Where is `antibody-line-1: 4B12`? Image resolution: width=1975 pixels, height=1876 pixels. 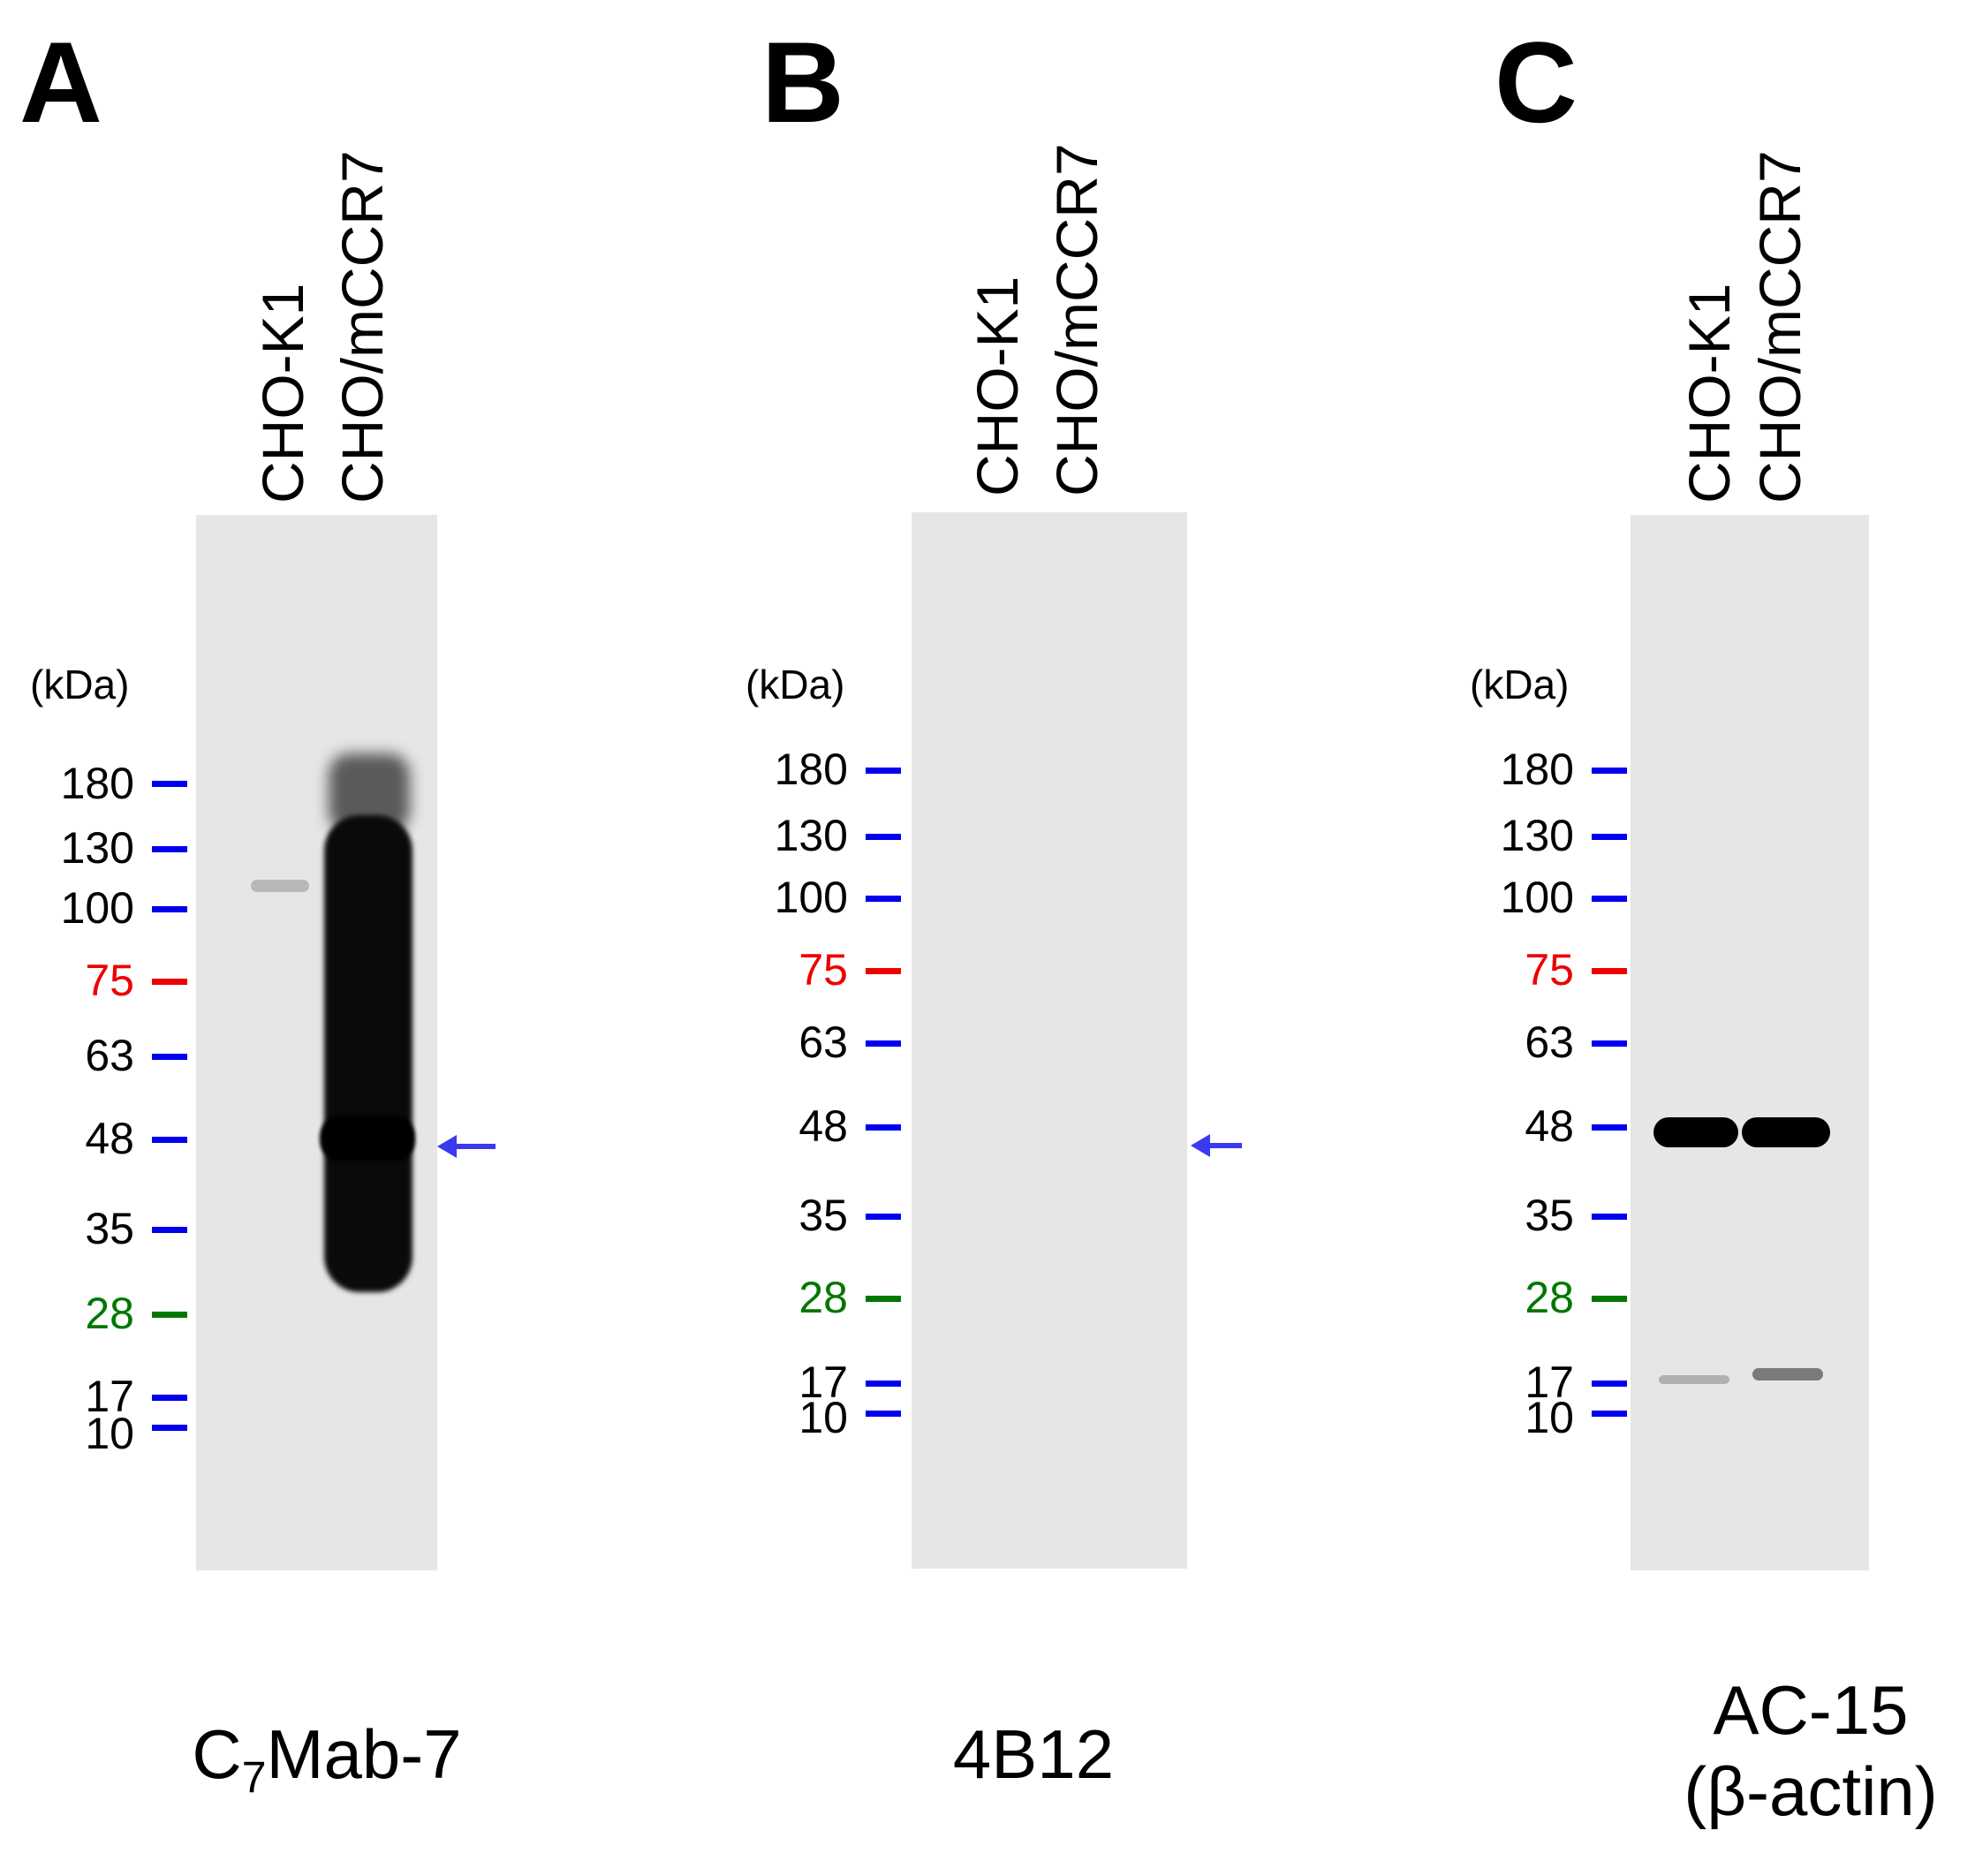 antibody-line-1: 4B12 is located at coordinates (1033, 1754).